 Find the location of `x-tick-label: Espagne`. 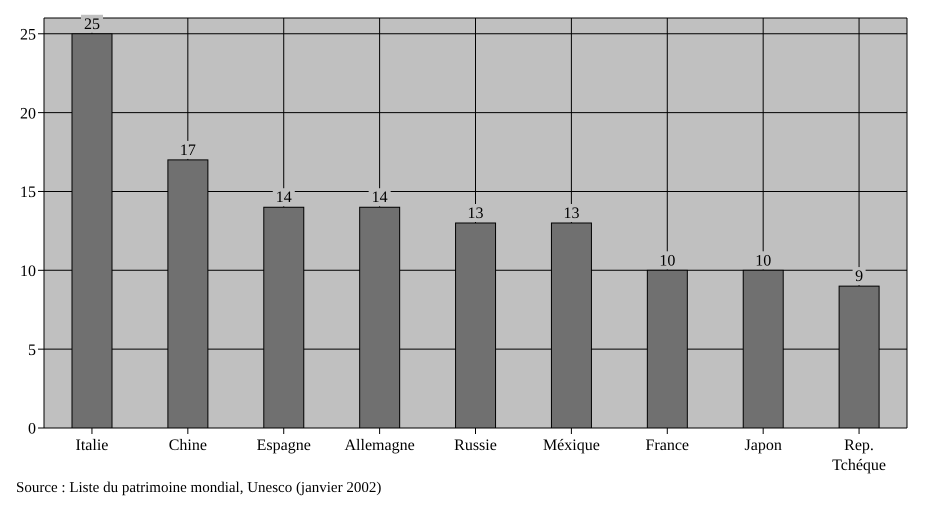

x-tick-label: Espagne is located at coordinates (283, 445).